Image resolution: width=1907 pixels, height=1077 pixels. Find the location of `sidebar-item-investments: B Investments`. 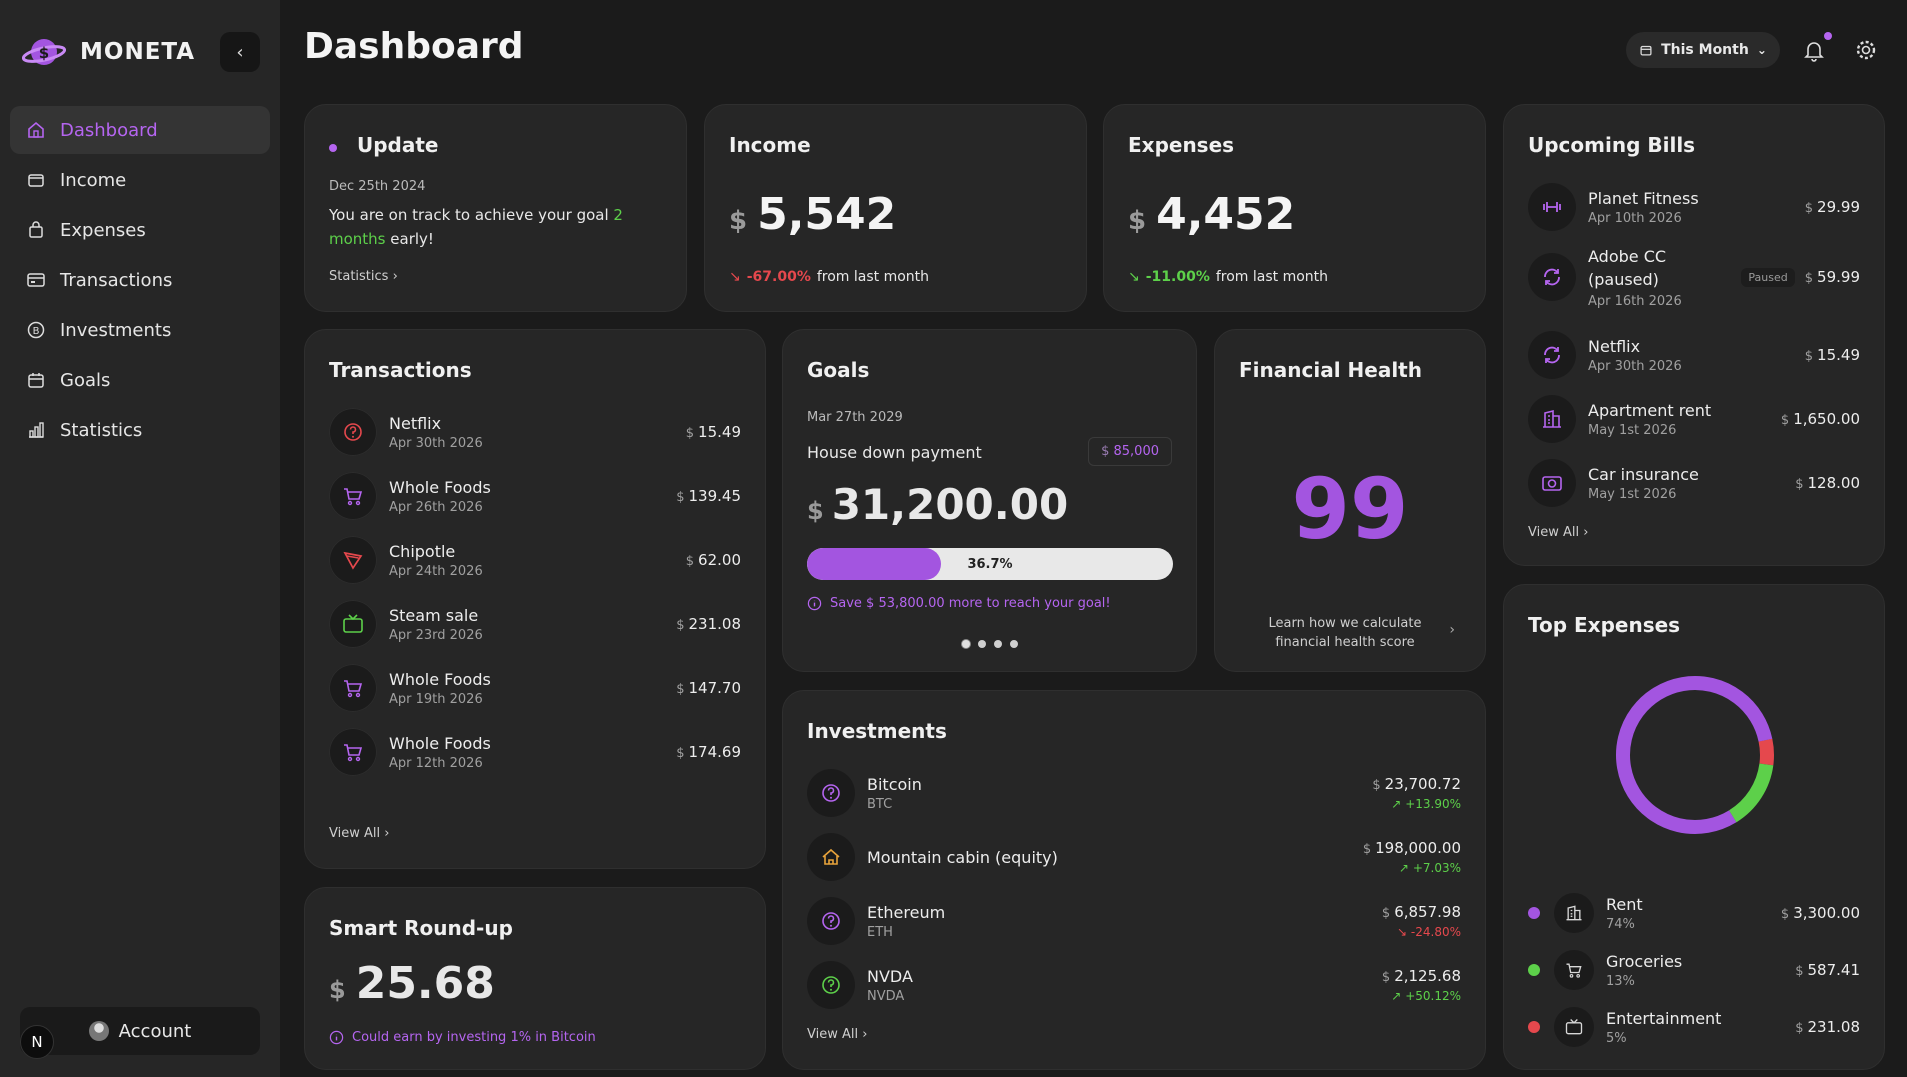

sidebar-item-investments: B Investments is located at coordinates (140, 330).